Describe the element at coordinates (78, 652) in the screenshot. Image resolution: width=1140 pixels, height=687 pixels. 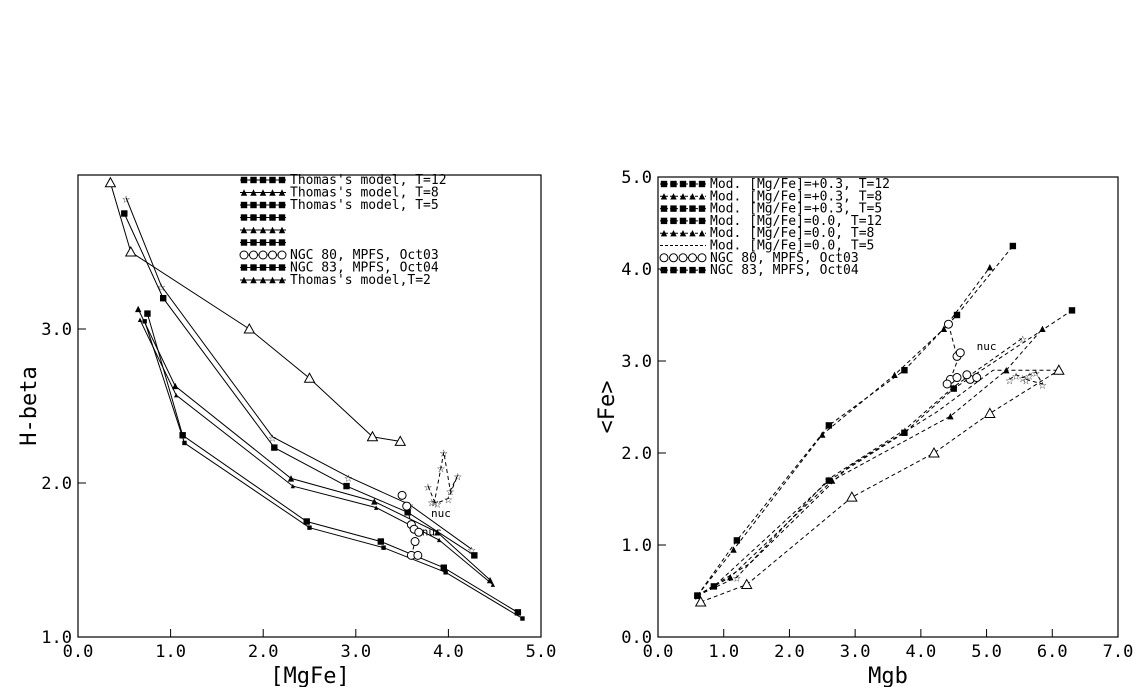
I see `x-tick-label: 0.0` at that location.